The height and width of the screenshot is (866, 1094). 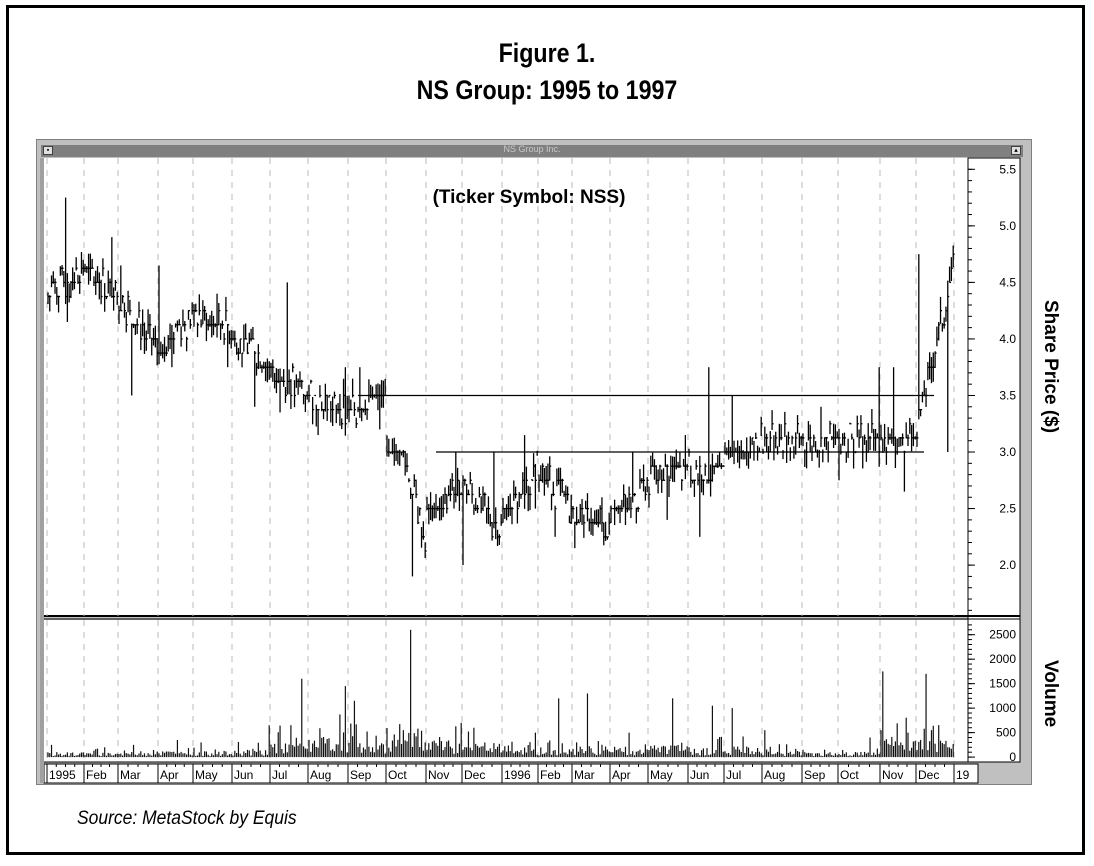 What do you see at coordinates (547, 90) in the screenshot?
I see `figure-title: NS Group: 1995 to 1997` at bounding box center [547, 90].